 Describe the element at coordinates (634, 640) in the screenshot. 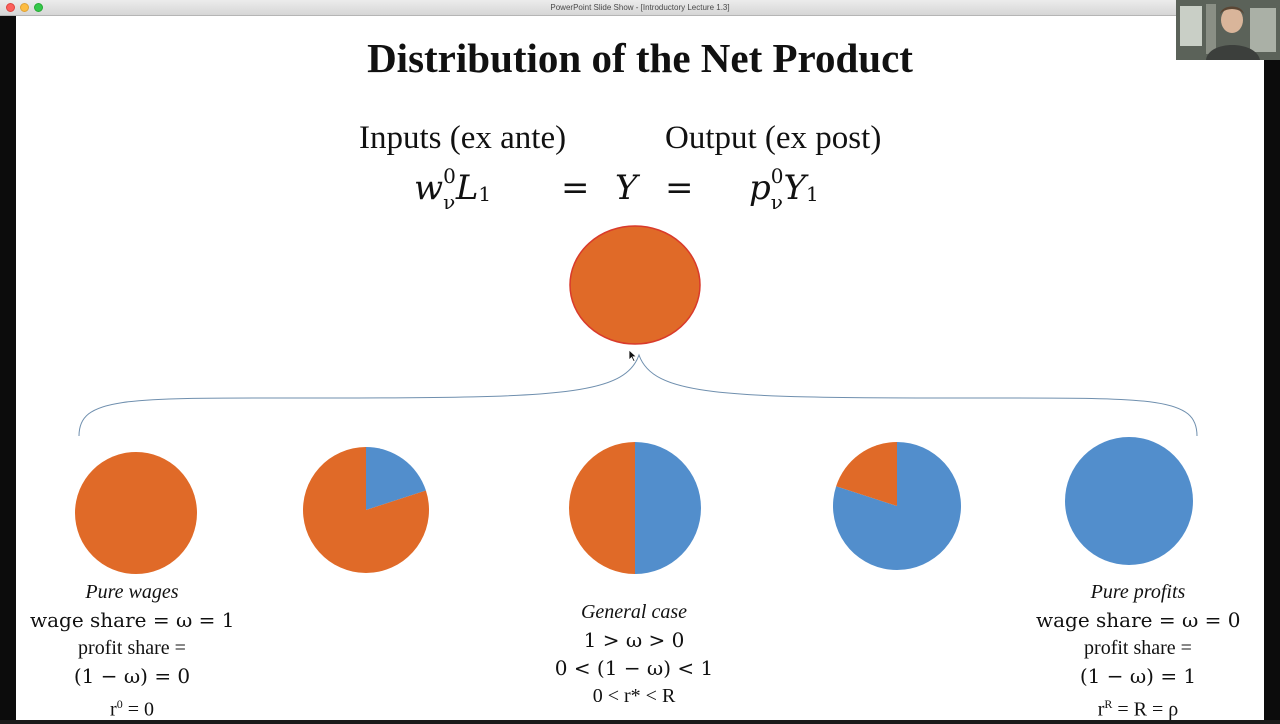

I see `general-case-wage-share: 1 > ω > 0` at that location.